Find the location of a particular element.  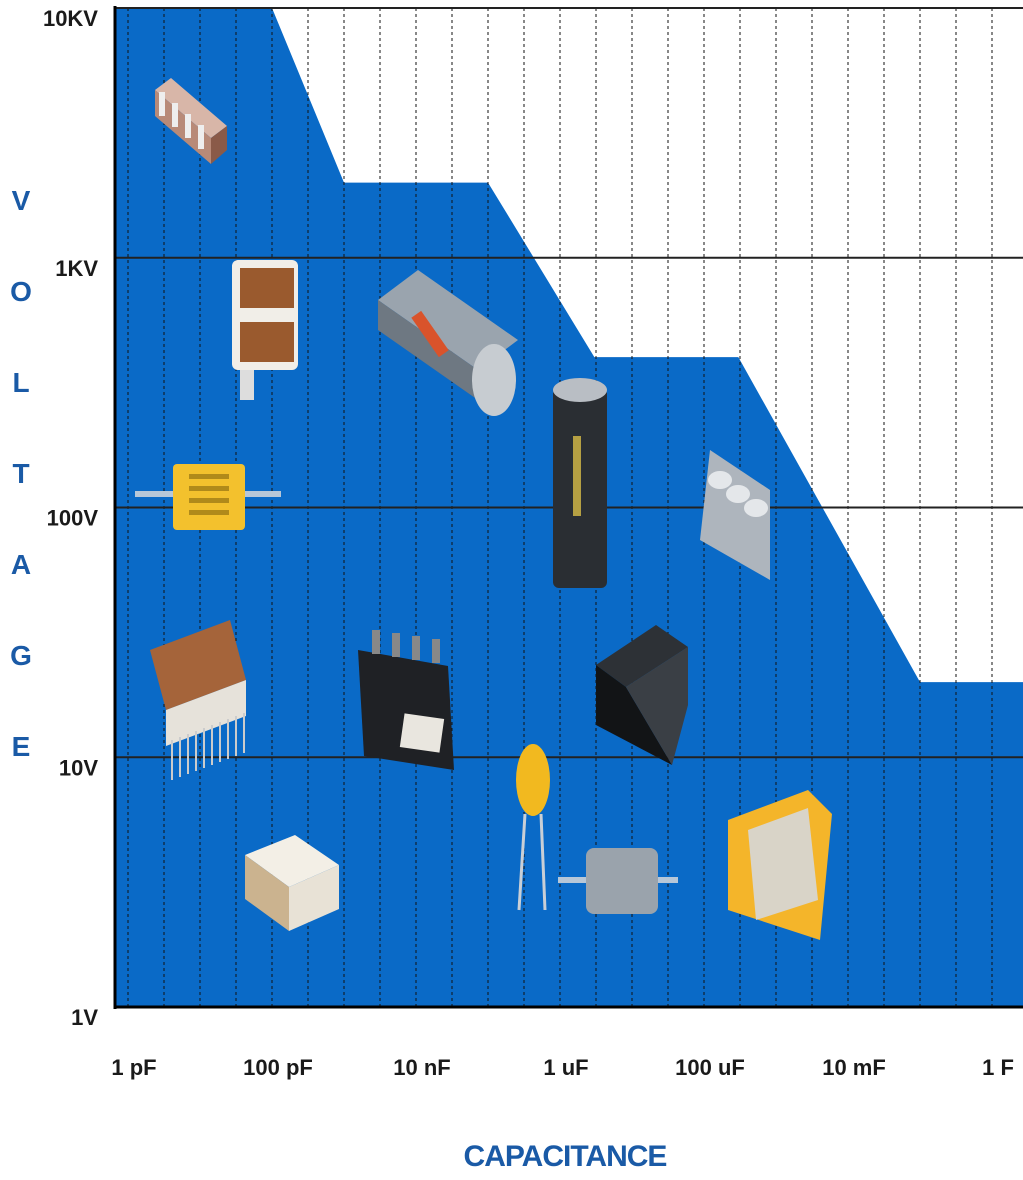

x-tick-label: 1 F is located at coordinates (998, 1067).